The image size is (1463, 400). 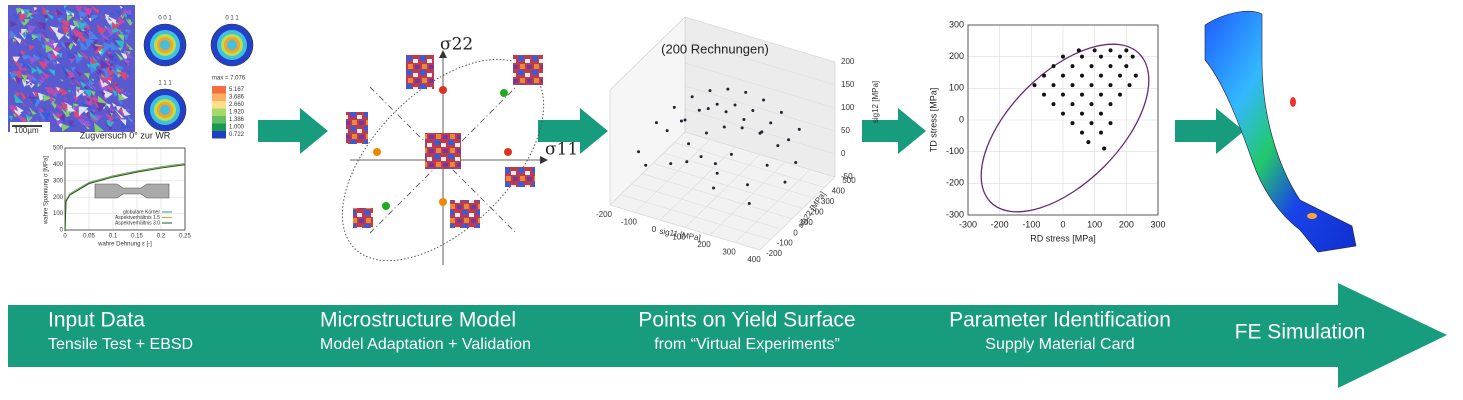 What do you see at coordinates (875, 102) in the screenshot?
I see `z-axis-label: sig12 [MPa]` at bounding box center [875, 102].